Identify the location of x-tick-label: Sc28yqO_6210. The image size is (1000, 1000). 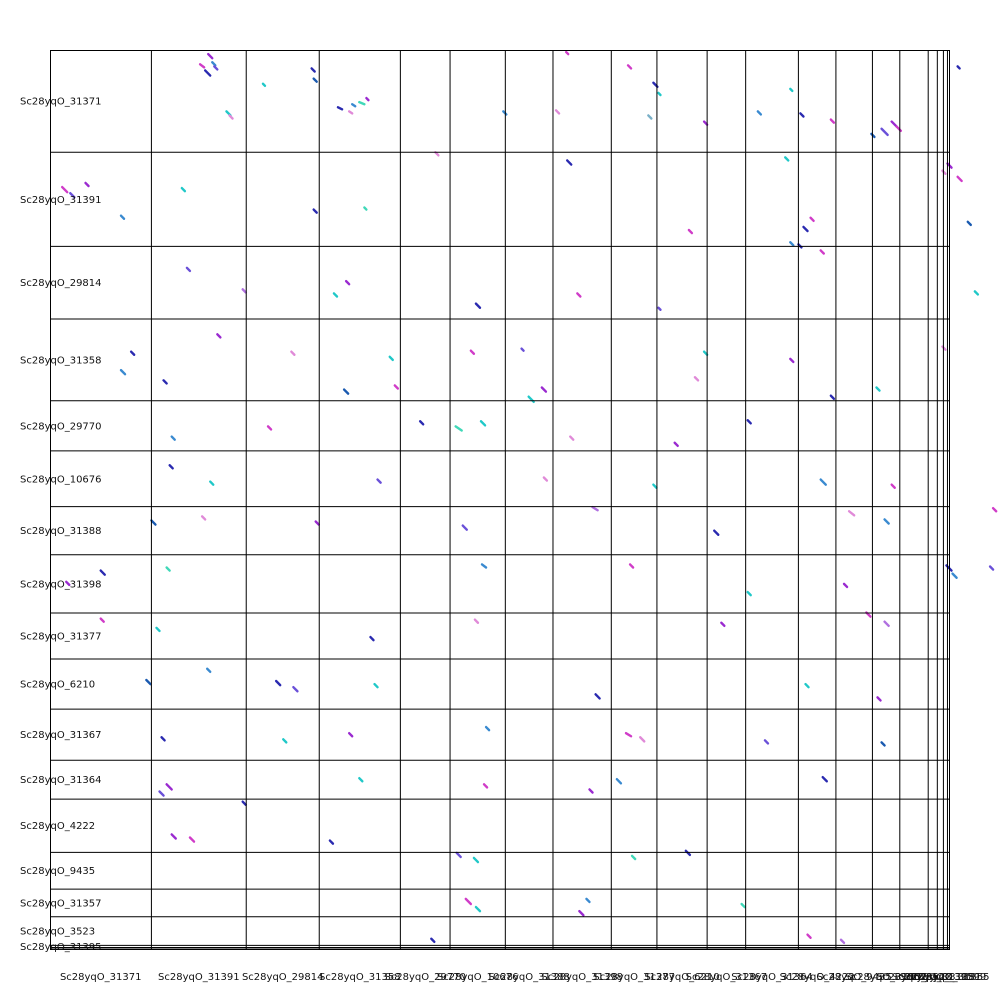
(681, 977).